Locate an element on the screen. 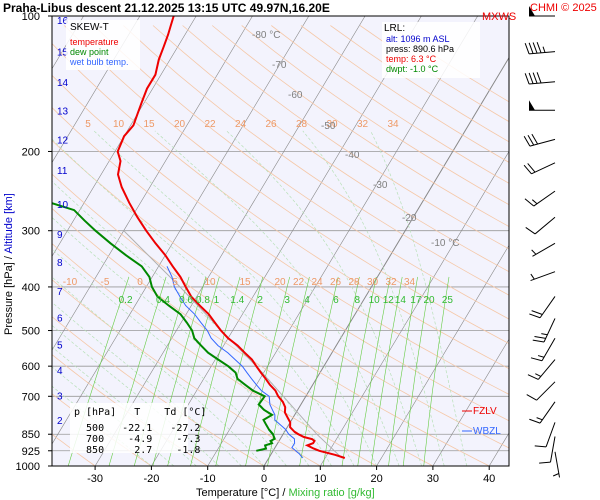 This screenshot has width=600, height=500. dry-adiabat-label-mid: 0 is located at coordinates (140, 282).